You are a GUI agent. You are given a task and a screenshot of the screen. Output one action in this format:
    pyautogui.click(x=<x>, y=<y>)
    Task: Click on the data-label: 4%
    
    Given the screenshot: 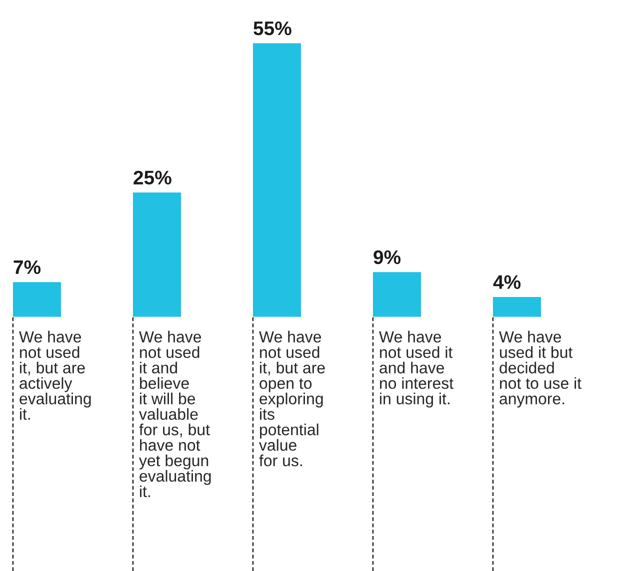 What is the action you would take?
    pyautogui.click(x=507, y=282)
    